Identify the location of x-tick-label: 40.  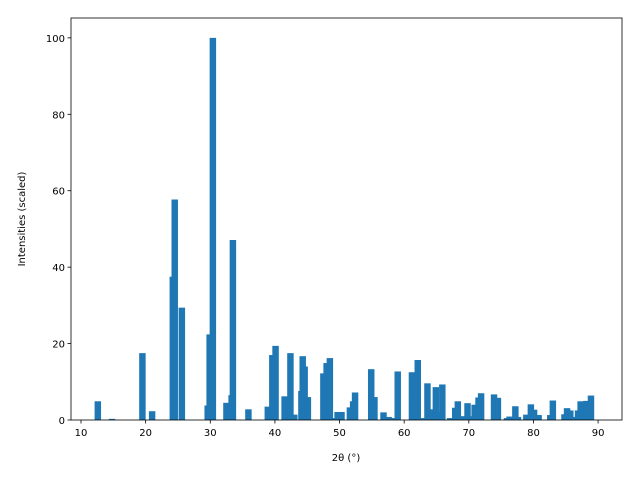
(275, 433).